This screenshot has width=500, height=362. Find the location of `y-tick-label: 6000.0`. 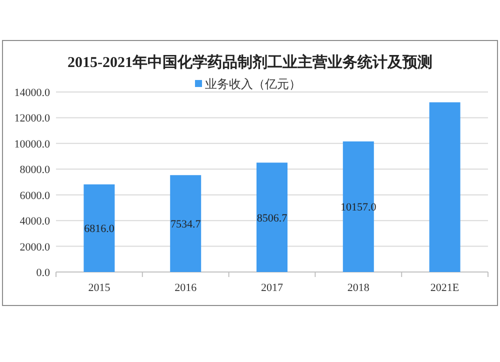

y-tick-label: 6000.0 is located at coordinates (35, 196).